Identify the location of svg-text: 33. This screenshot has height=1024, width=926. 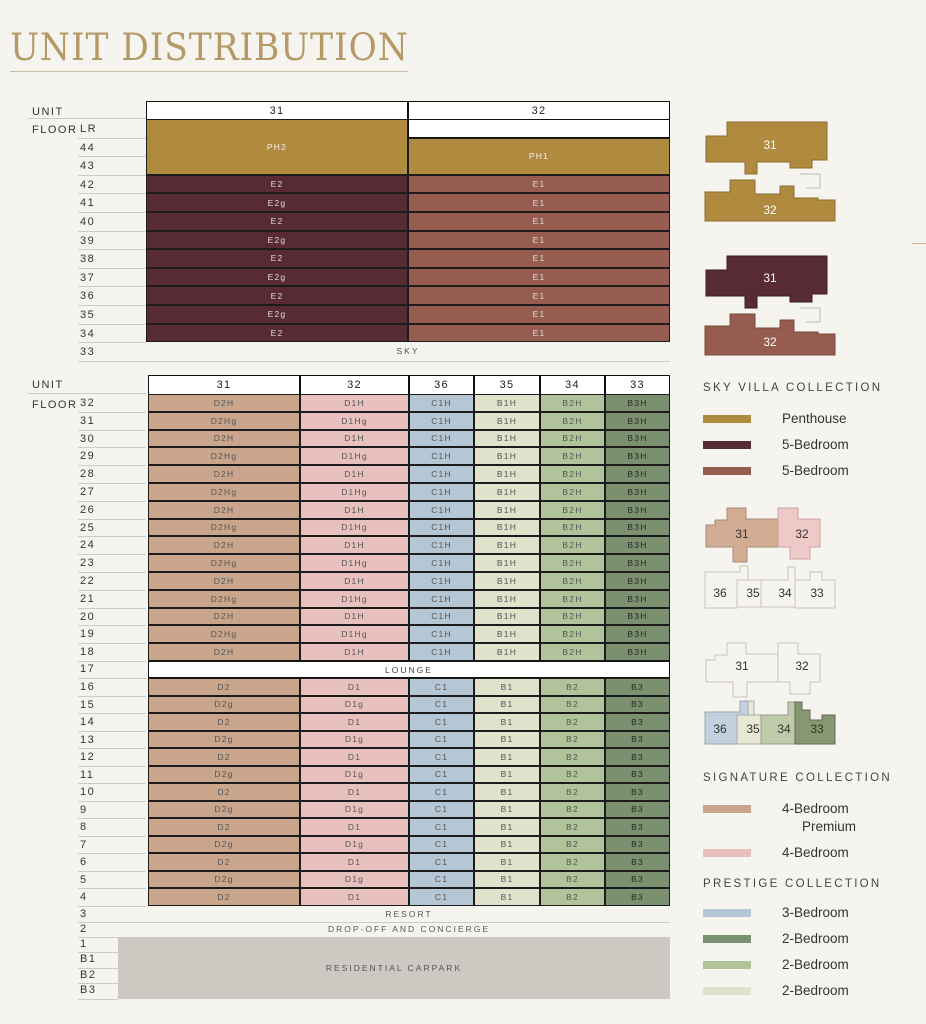
(817, 593).